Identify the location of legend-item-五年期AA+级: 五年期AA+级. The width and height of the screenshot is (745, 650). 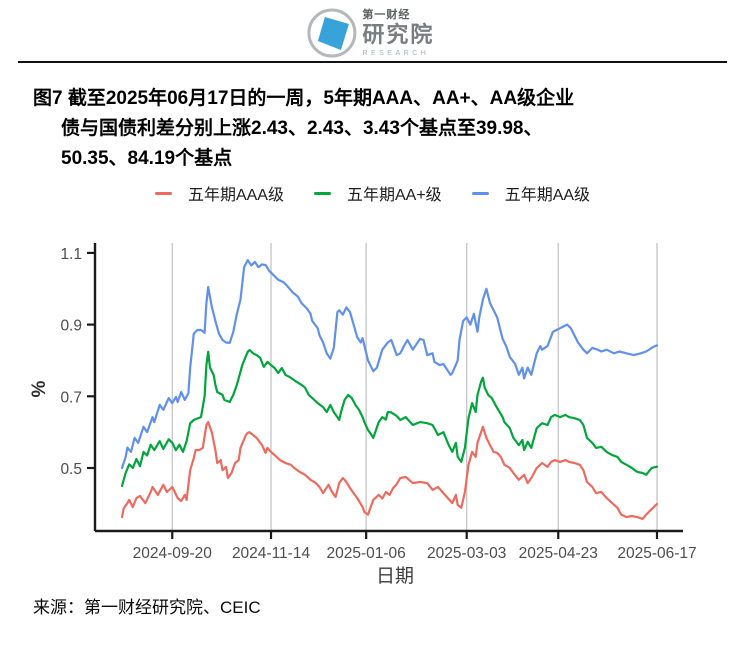
(377, 193).